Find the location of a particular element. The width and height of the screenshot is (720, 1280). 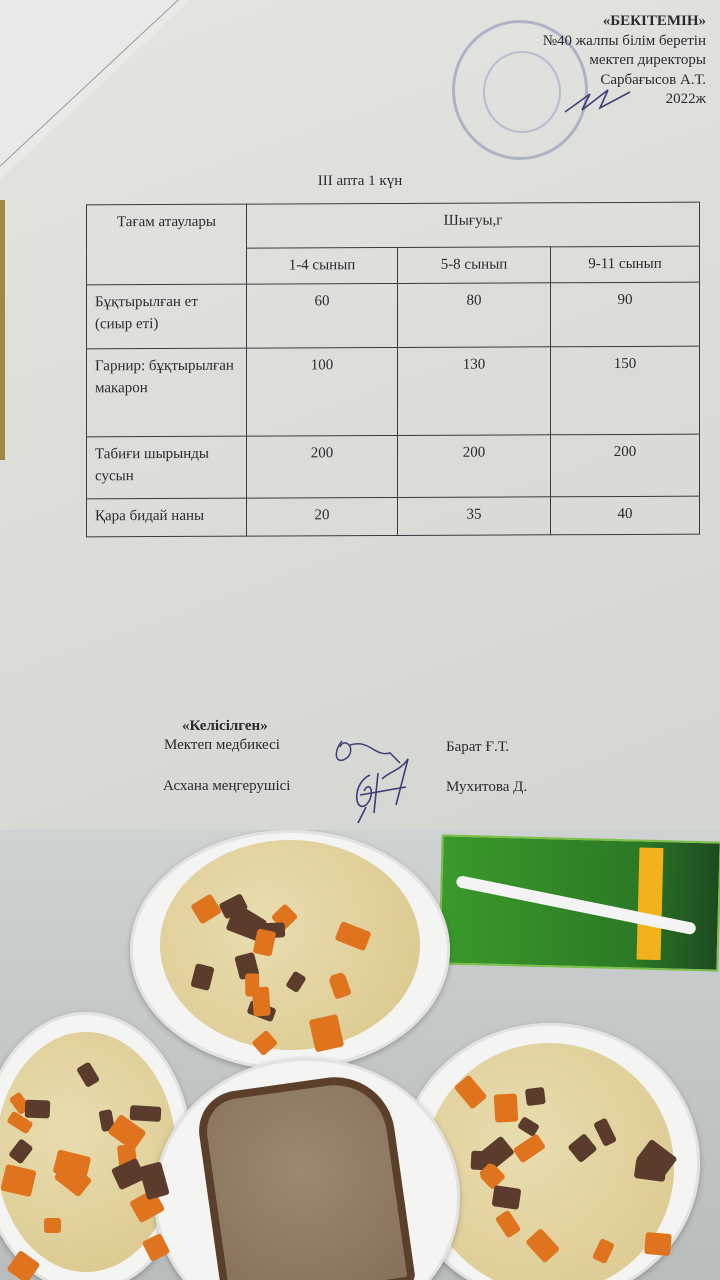

approval-line: 2022ж is located at coordinates (685, 99).